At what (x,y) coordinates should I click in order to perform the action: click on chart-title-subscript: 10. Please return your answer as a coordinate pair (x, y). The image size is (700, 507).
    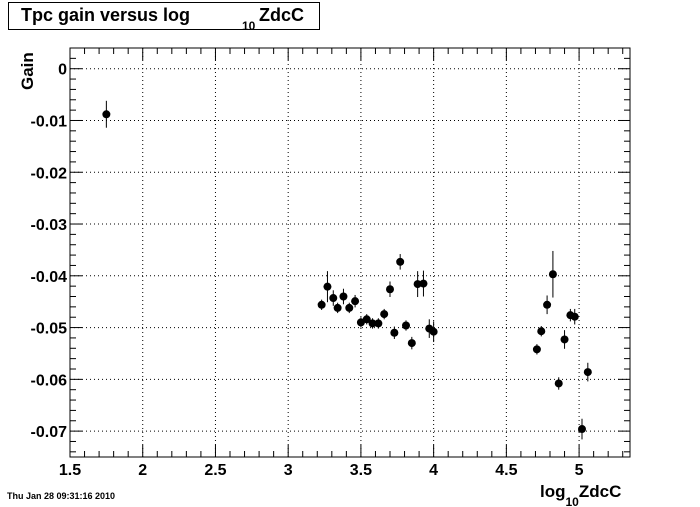
    Looking at the image, I should click on (249, 26).